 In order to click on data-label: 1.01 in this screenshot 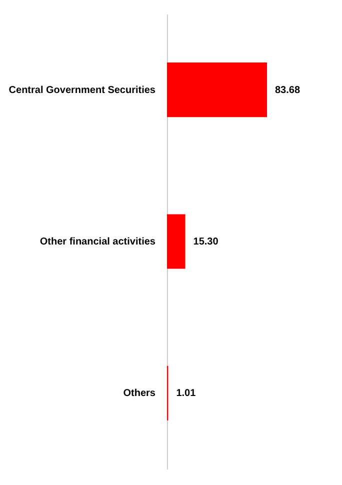, I will do `click(186, 394)`.